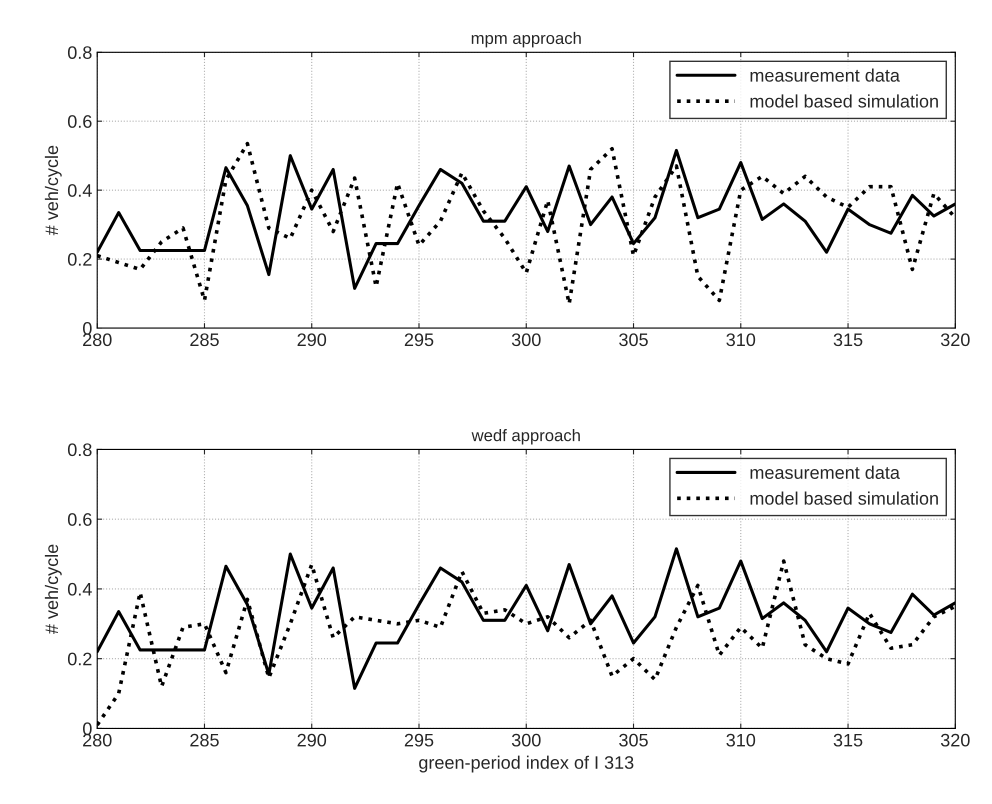  Describe the element at coordinates (526, 437) in the screenshot. I see `chart-title: wedf approach` at that location.